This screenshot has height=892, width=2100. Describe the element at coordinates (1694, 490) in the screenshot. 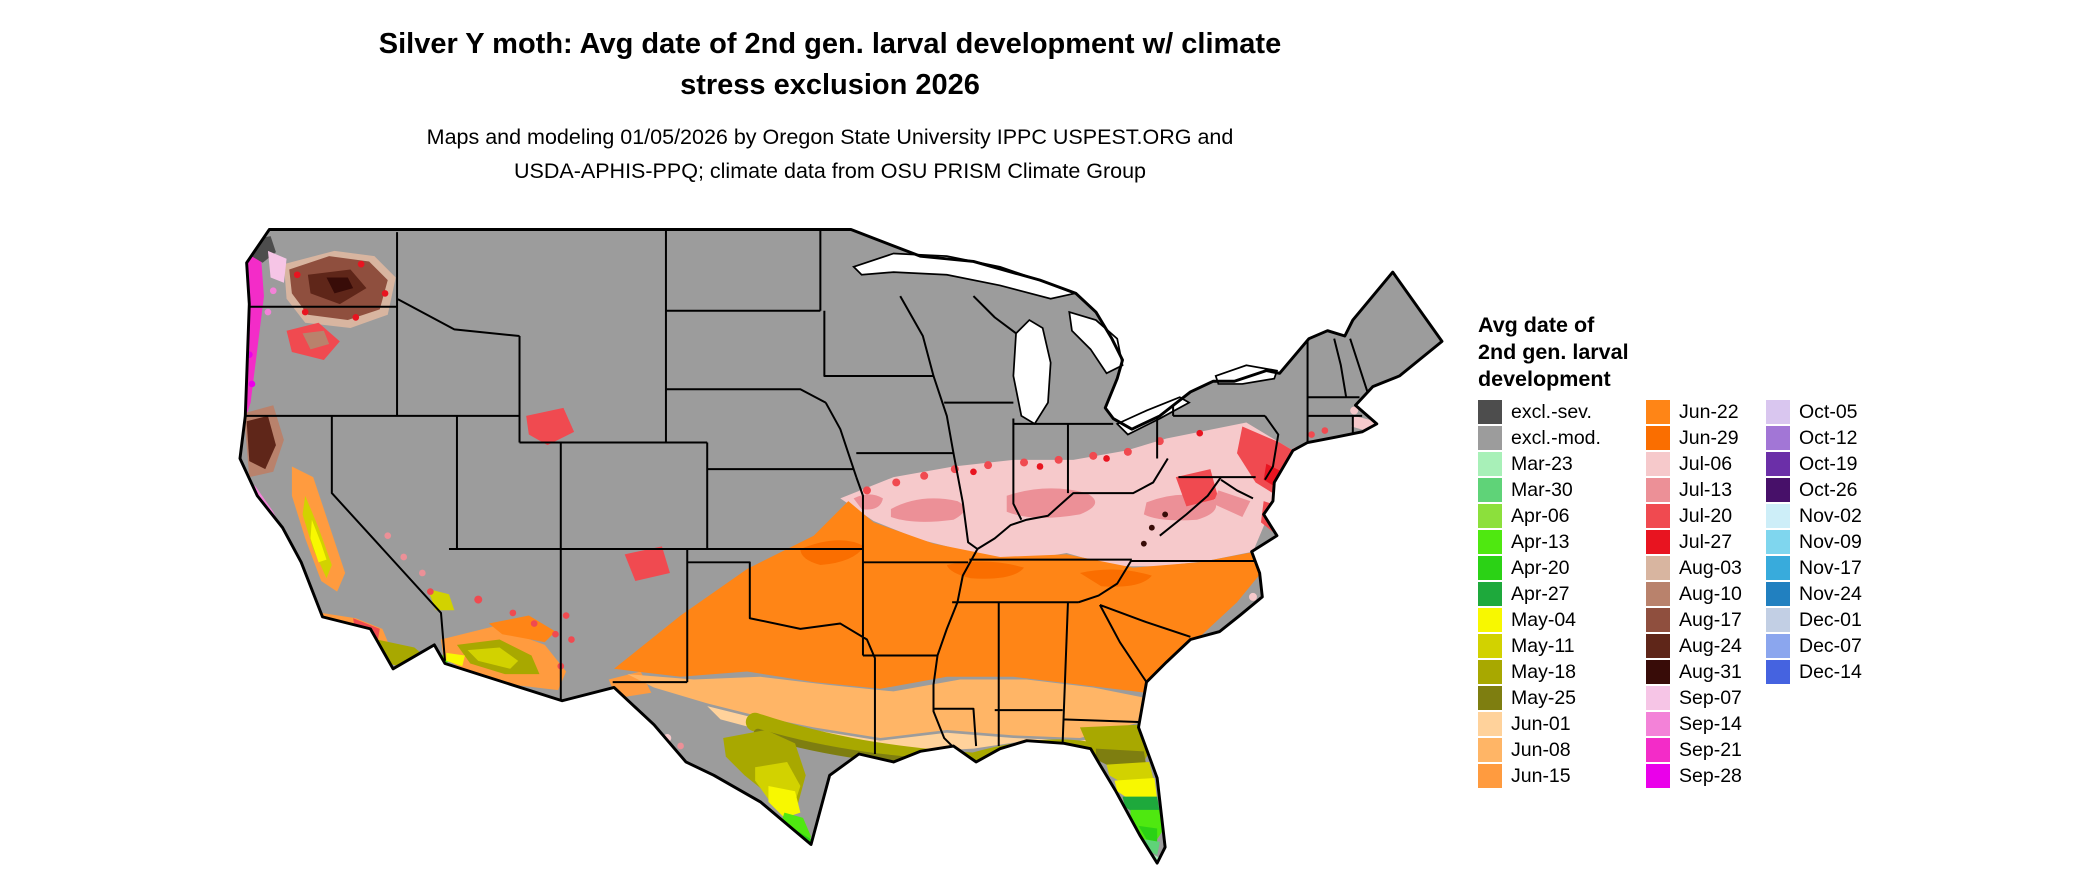

I see `legend-item: Jul-13` at that location.